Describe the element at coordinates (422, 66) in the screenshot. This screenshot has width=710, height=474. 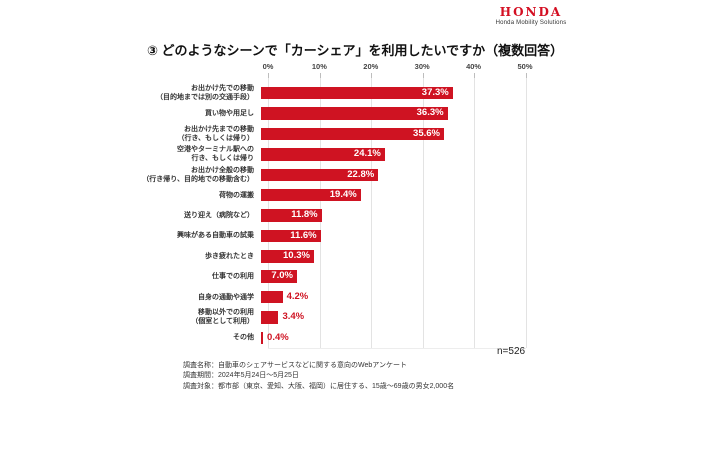
I see `x-tick-label: 30%` at that location.